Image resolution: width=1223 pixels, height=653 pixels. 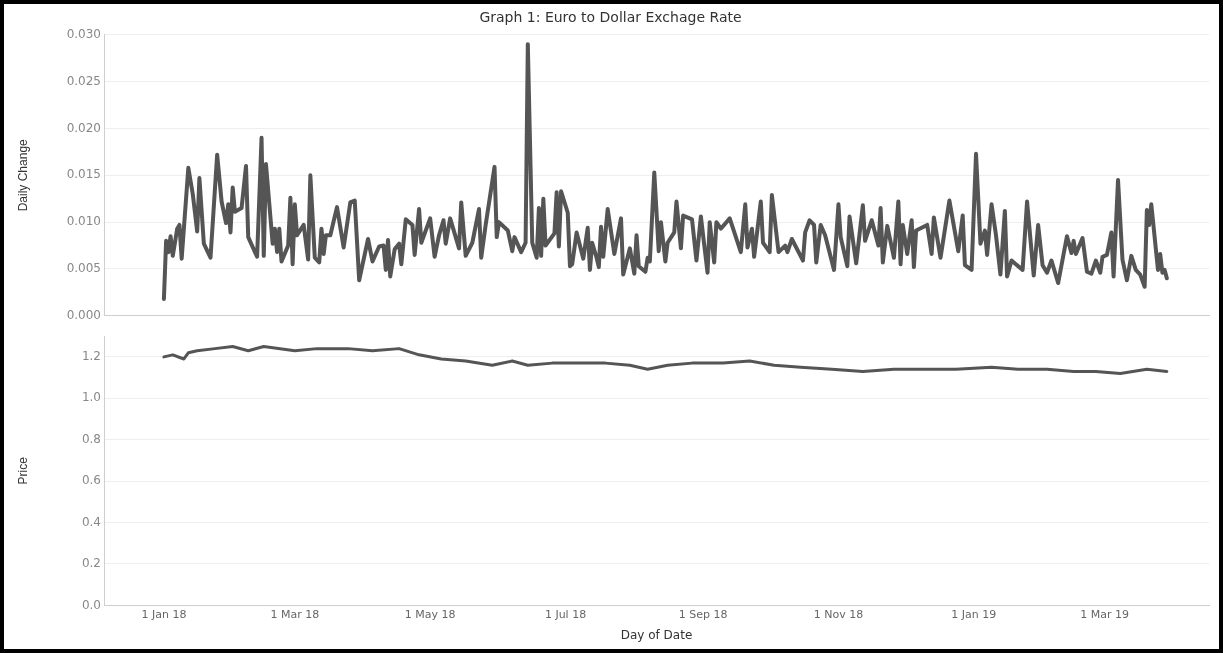 What do you see at coordinates (91, 397) in the screenshot?
I see `y-tick-label: 1.0` at bounding box center [91, 397].